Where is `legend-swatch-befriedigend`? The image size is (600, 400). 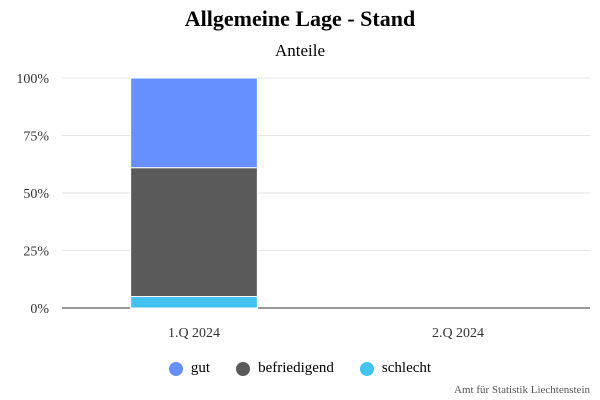 legend-swatch-befriedigend is located at coordinates (243, 368).